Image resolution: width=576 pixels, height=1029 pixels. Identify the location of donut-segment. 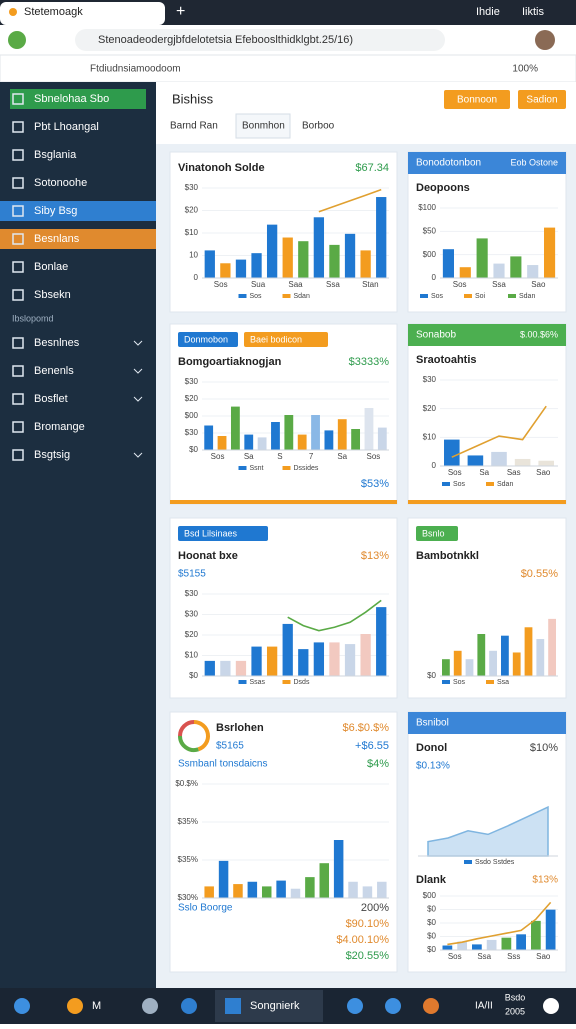
(201, 736).